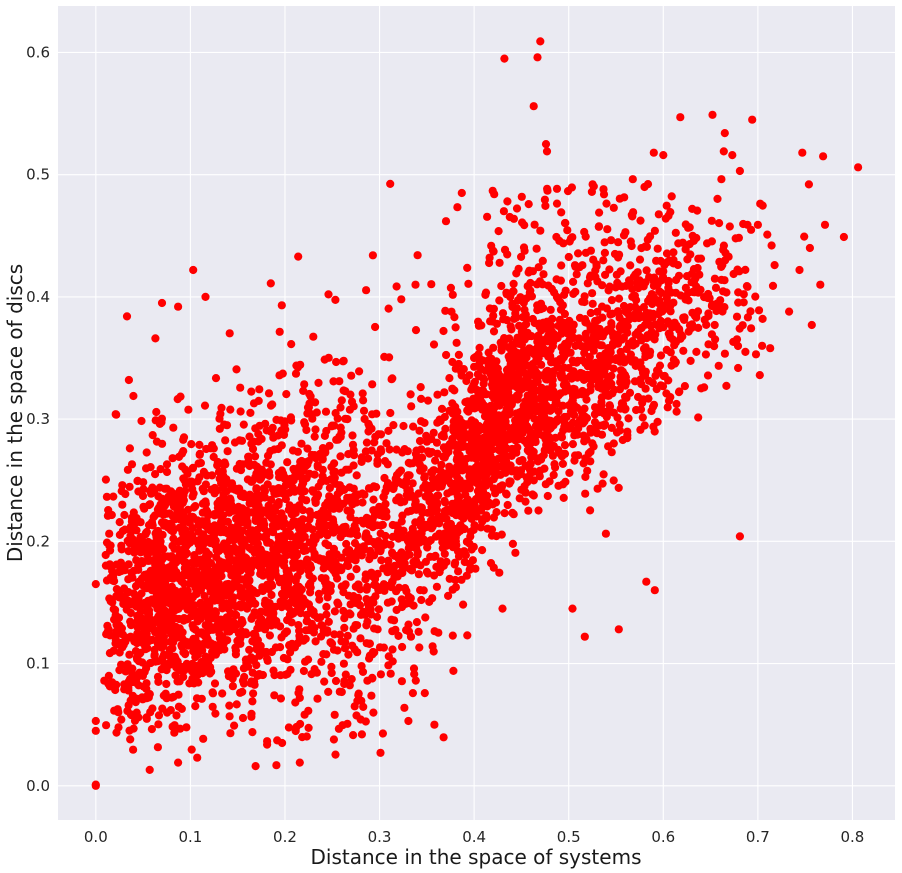 The image size is (902, 873). Describe the element at coordinates (663, 837) in the screenshot. I see `x-tick-label: 0.6` at that location.